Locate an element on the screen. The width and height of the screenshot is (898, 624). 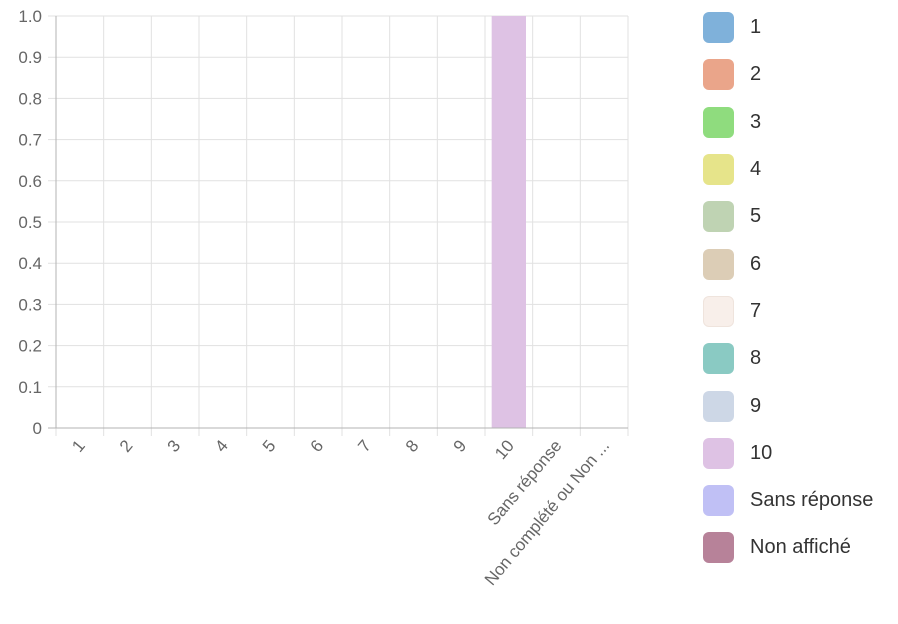
y-axis-ticks: 0 0.1 0.2 0.3 0.4 0.5 0.6 0.7 0.8 0.9 1.0 is located at coordinates (30, 222).